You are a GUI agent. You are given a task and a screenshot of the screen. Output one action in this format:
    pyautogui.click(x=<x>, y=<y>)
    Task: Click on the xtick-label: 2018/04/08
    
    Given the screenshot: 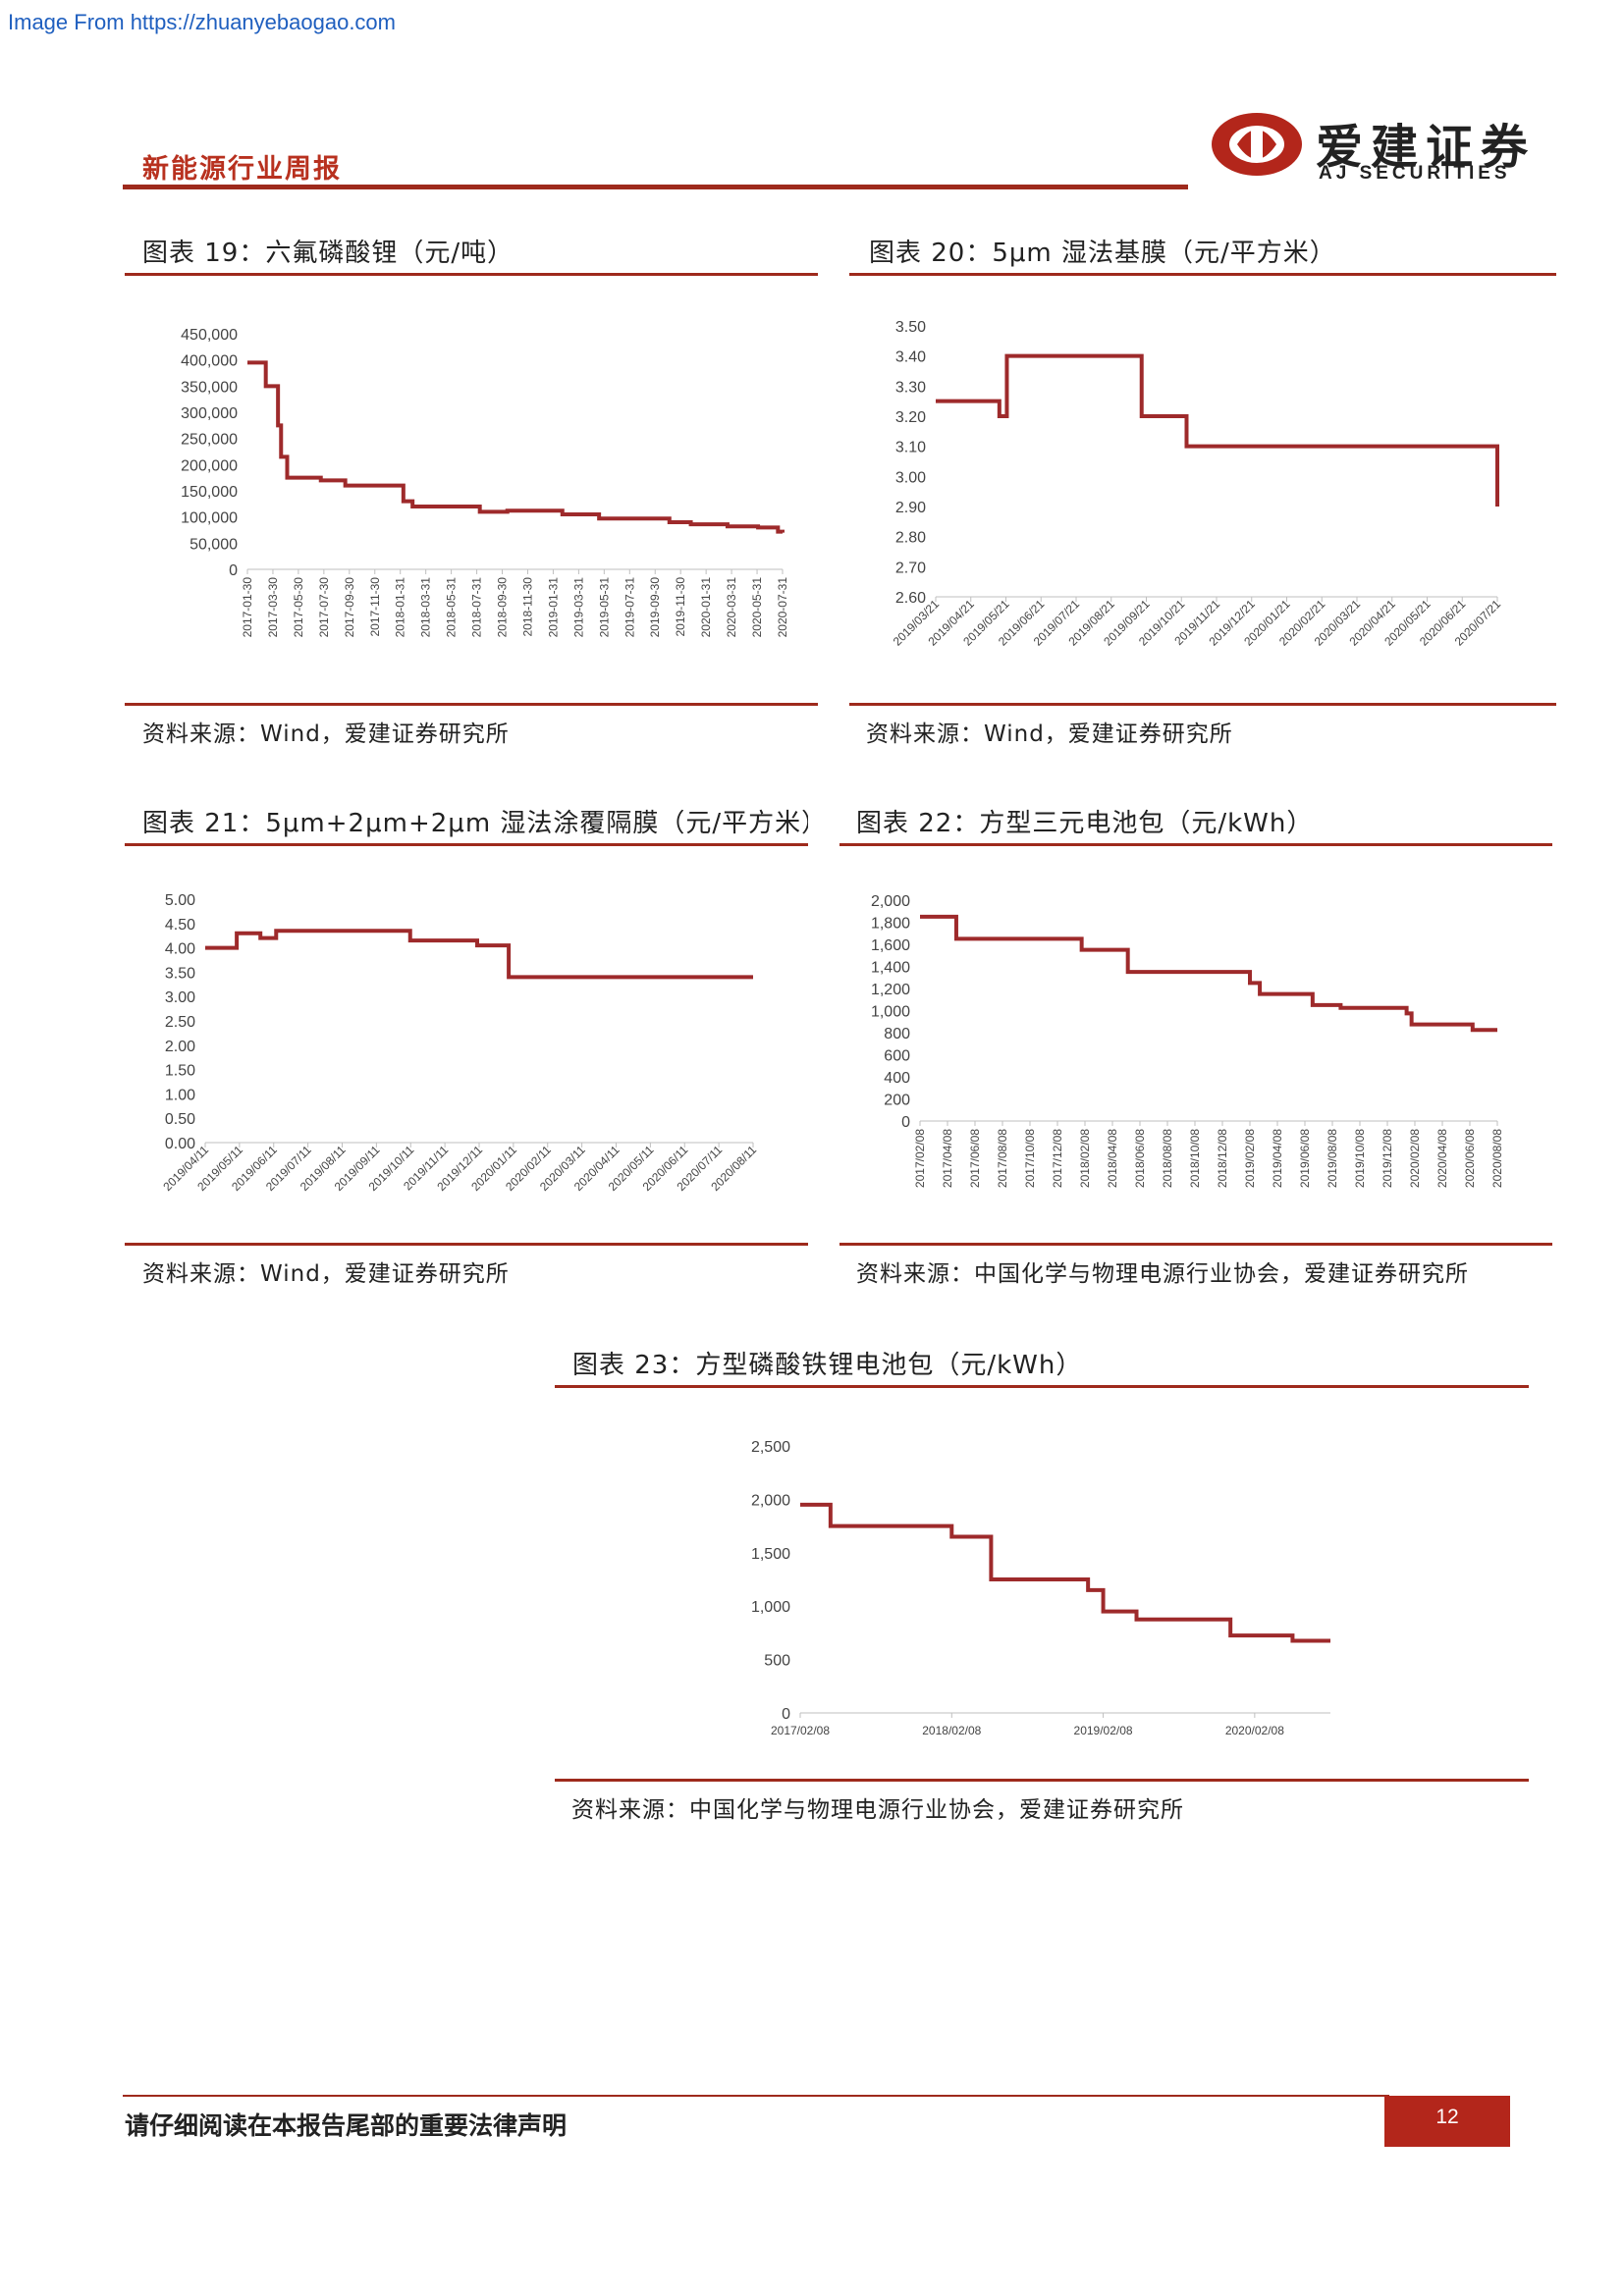 What is the action you would take?
    pyautogui.click(x=1112, y=1158)
    